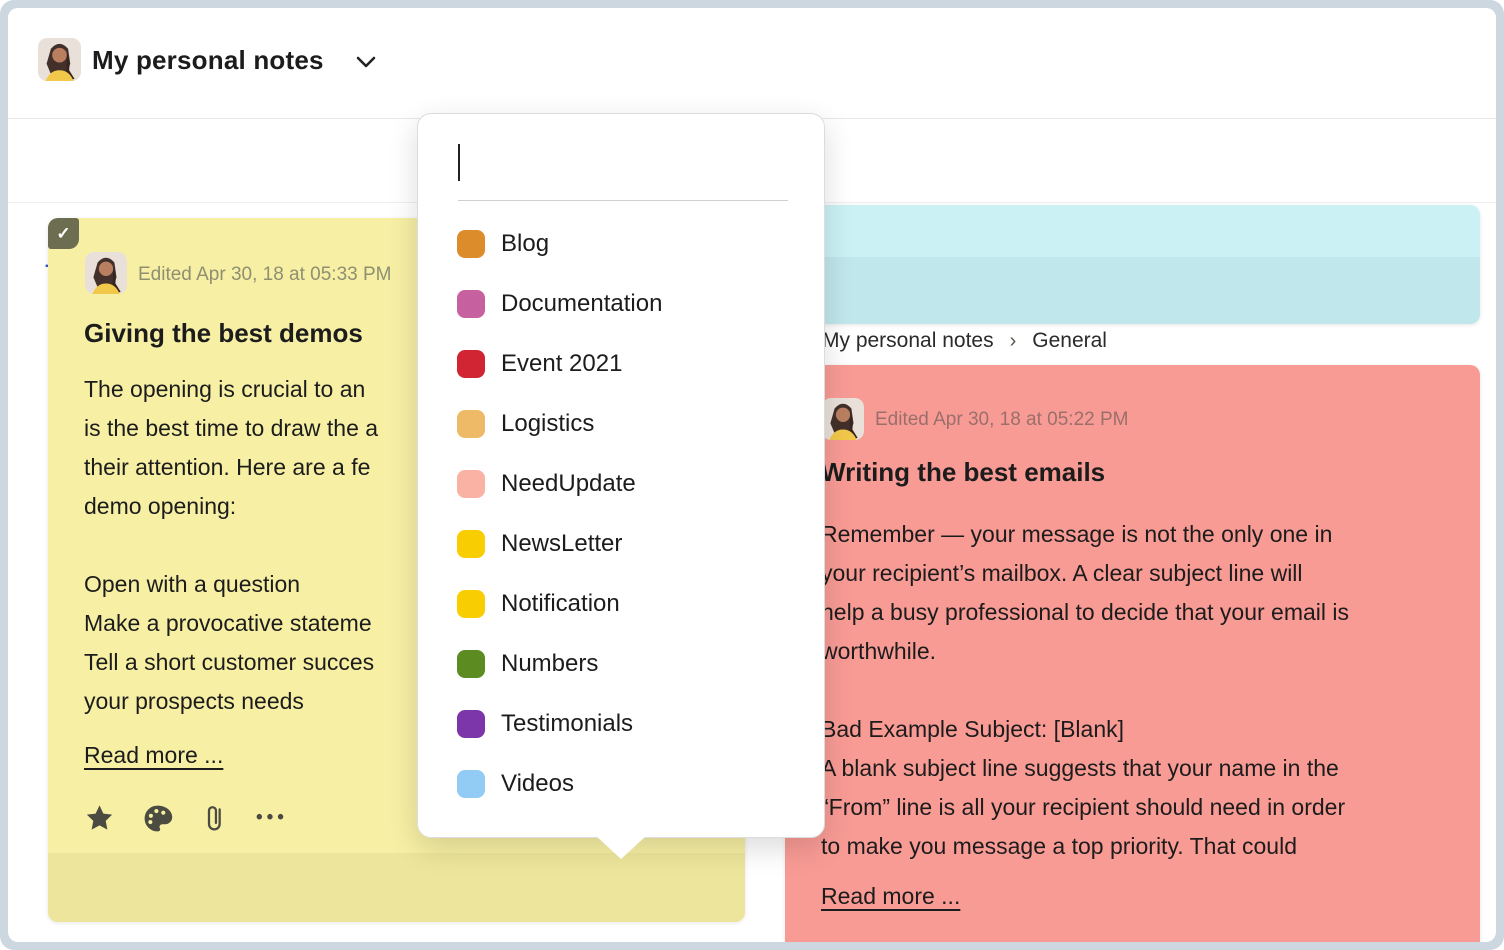 The image size is (1504, 950). I want to click on tag-option-label: Documentation, so click(582, 303).